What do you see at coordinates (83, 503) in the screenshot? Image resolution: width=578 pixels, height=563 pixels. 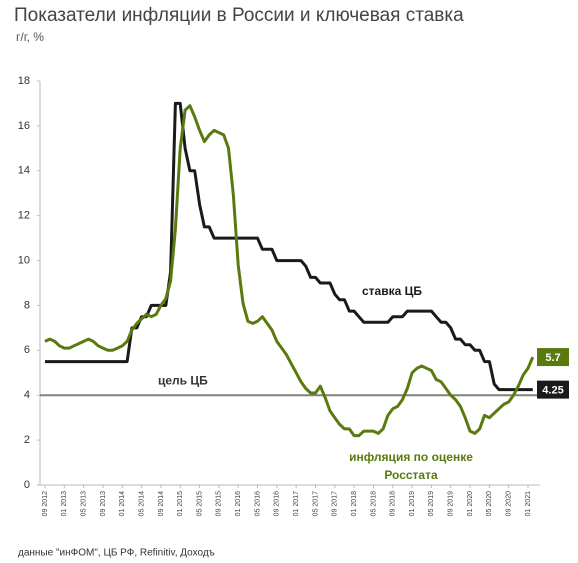 I see `x-tick-label: 05 2013` at bounding box center [83, 503].